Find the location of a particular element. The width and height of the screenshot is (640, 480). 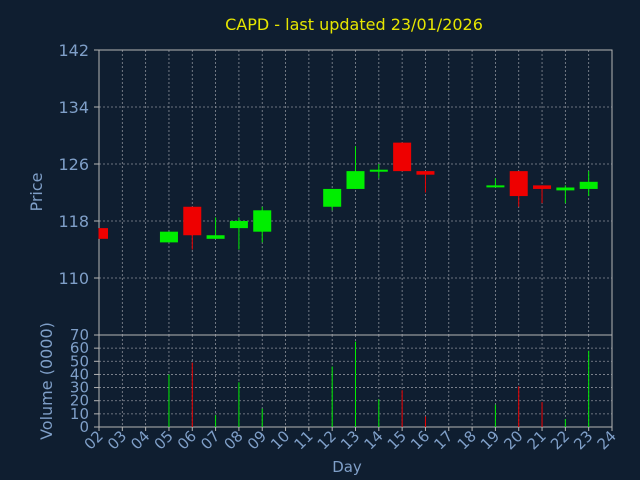

x-tick-label: 14 is located at coordinates (373, 440).